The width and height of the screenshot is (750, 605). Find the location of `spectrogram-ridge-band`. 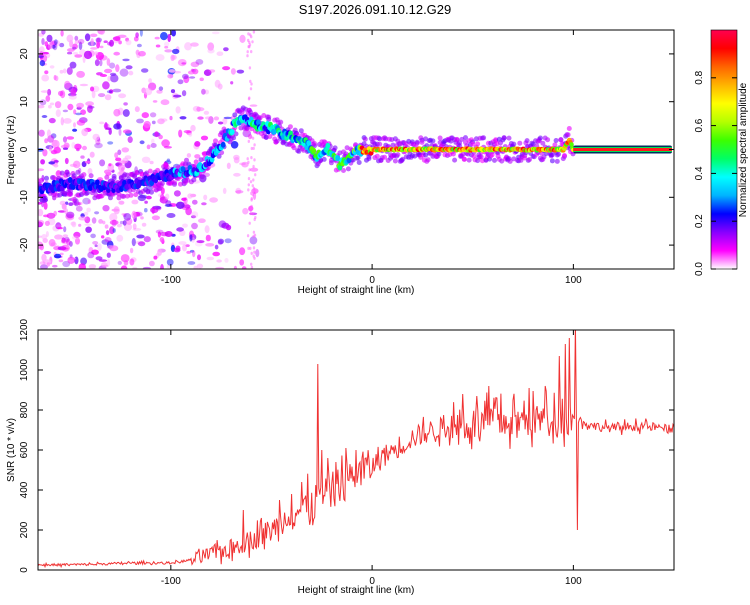

spectrogram-ridge-band is located at coordinates (622, 149).